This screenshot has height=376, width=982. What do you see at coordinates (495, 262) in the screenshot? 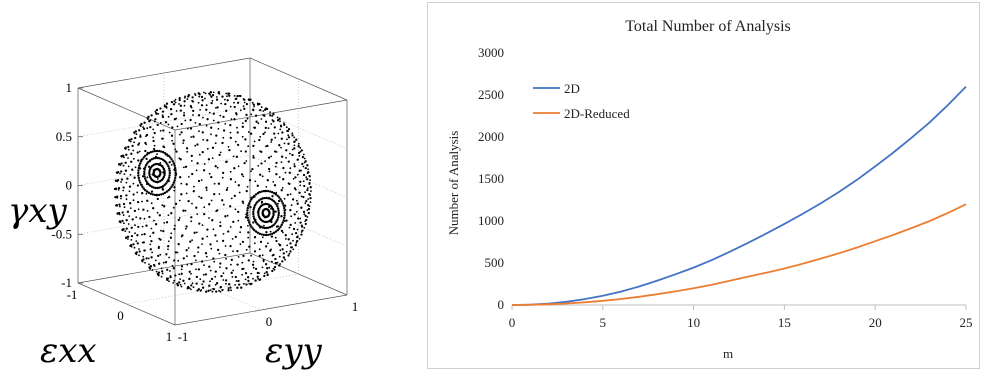
I see `y-tick-label: 500` at bounding box center [495, 262].